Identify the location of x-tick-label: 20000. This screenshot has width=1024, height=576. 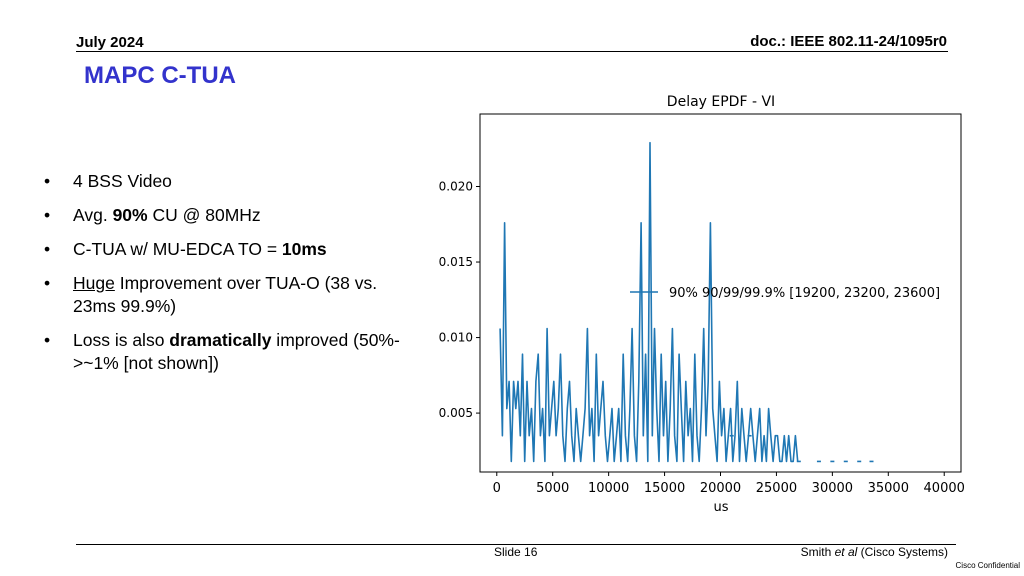
(720, 488).